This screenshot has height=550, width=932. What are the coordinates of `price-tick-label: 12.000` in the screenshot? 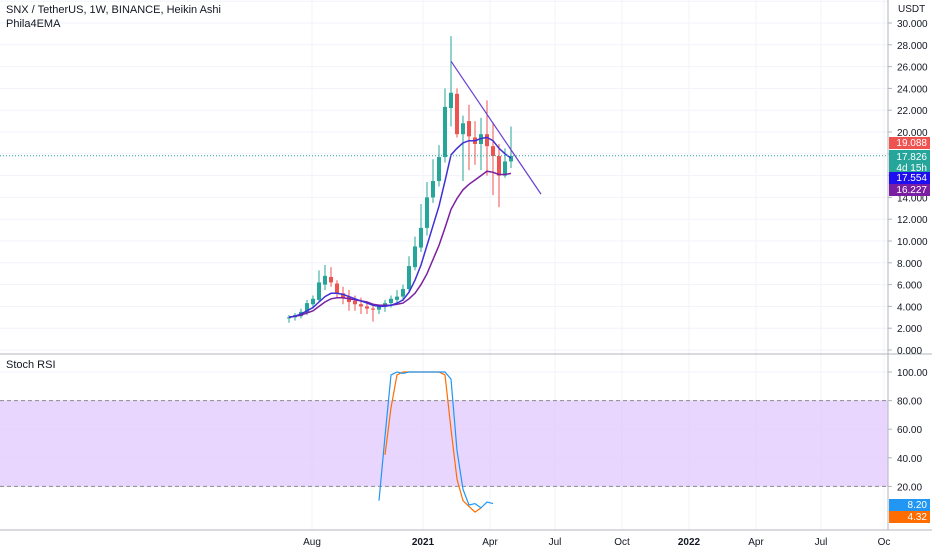 It's located at (912, 220).